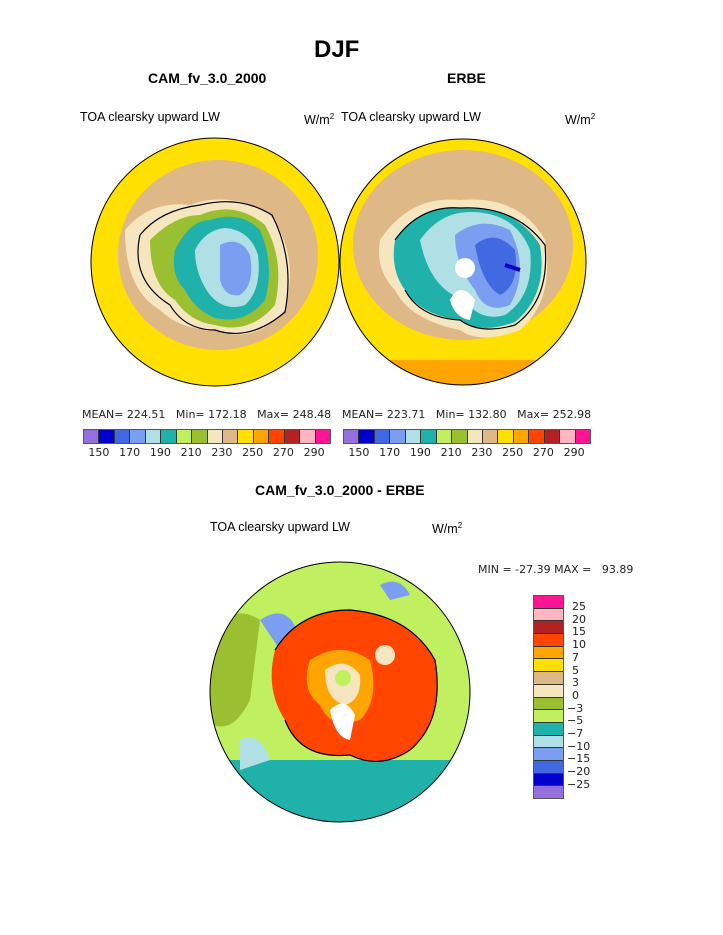 This screenshot has width=723, height=935. I want to click on page-title: DJF, so click(337, 49).